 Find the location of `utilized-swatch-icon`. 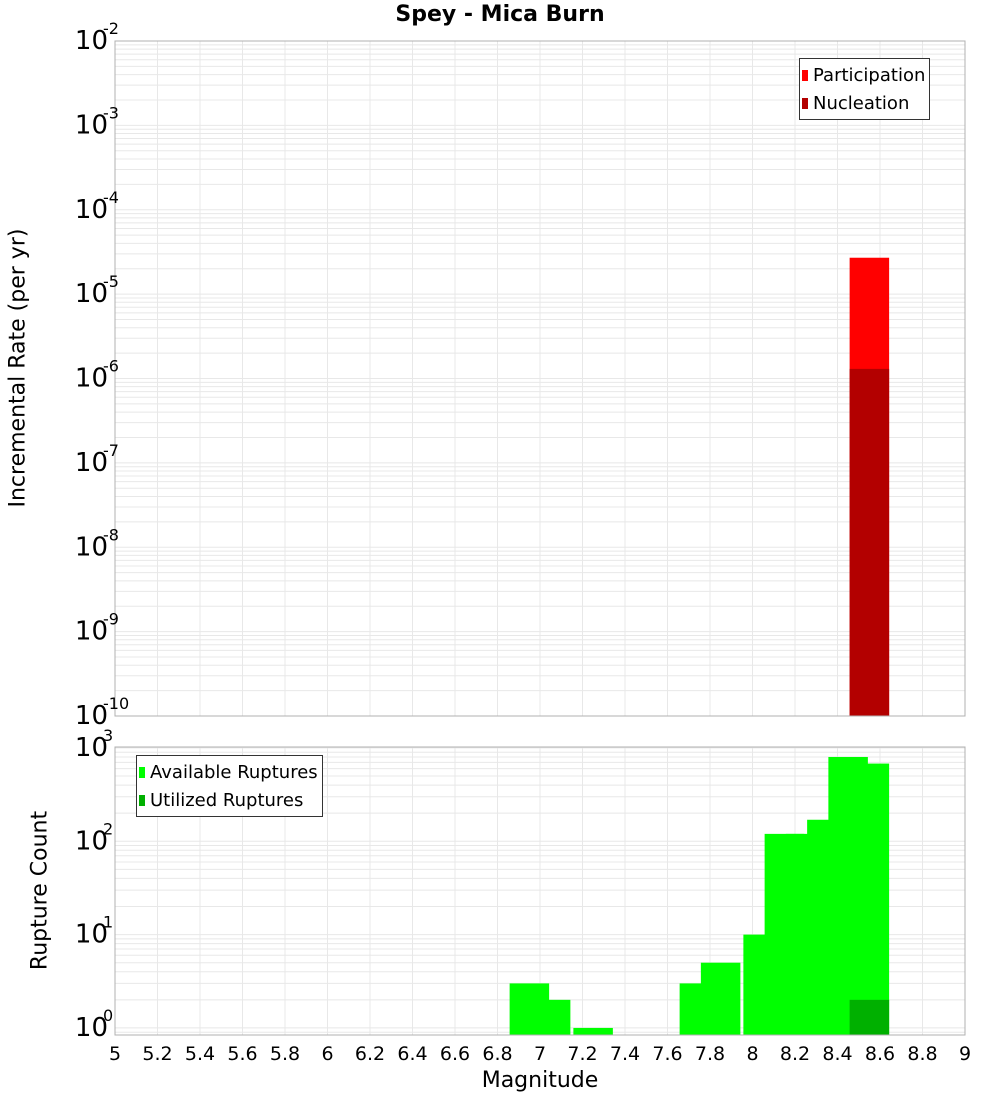

utilized-swatch-icon is located at coordinates (142, 800).